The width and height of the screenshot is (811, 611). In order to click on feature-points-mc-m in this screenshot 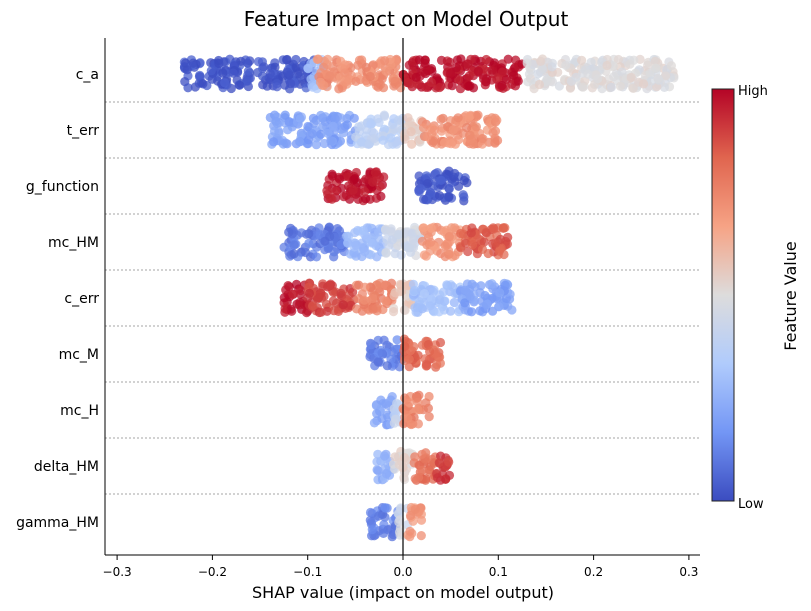, I will do `click(405, 353)`.